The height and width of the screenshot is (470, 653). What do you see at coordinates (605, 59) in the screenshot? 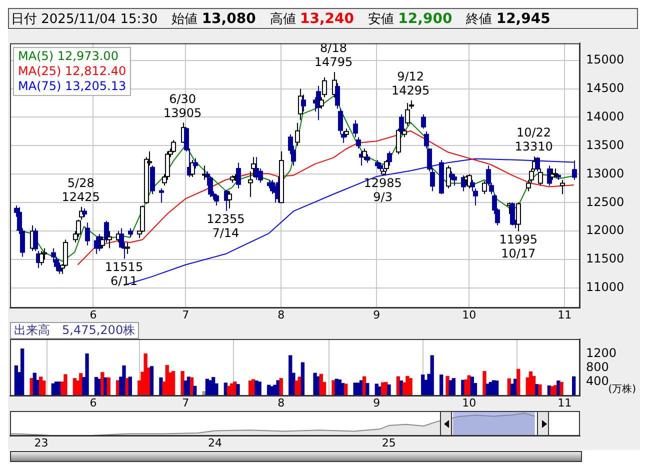
I see `y-tick-label: 15000` at bounding box center [605, 59].